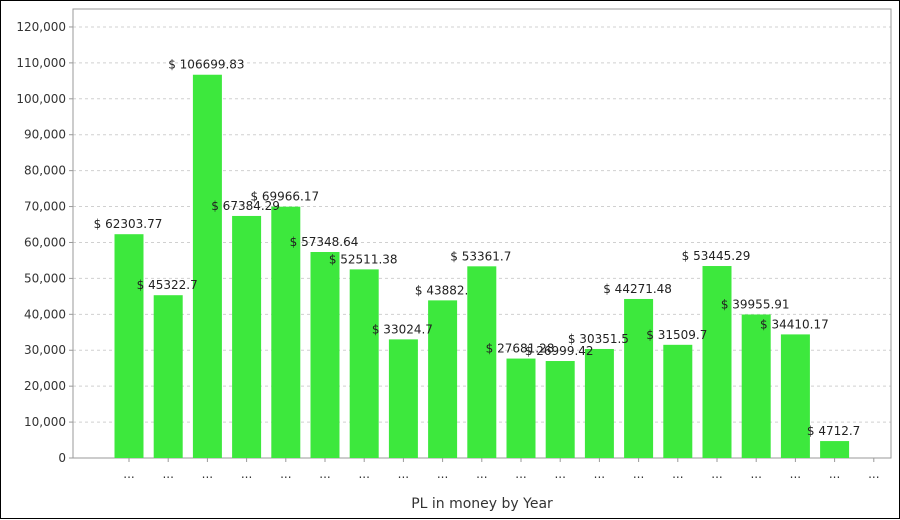  Describe the element at coordinates (167, 285) in the screenshot. I see `data-label: $ 45322.7` at that location.